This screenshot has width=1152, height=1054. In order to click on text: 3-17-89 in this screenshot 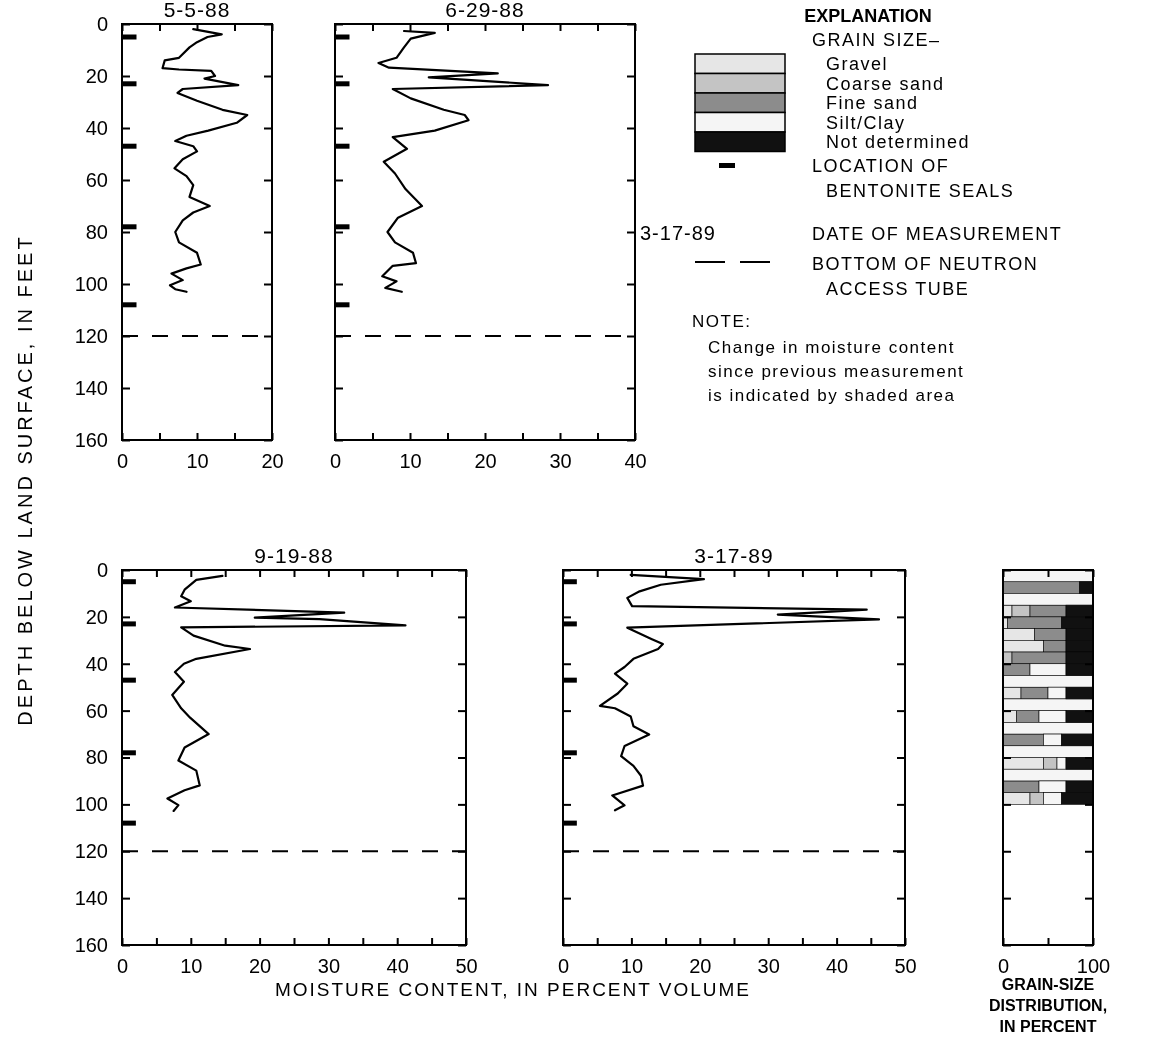, I will do `click(678, 233)`.